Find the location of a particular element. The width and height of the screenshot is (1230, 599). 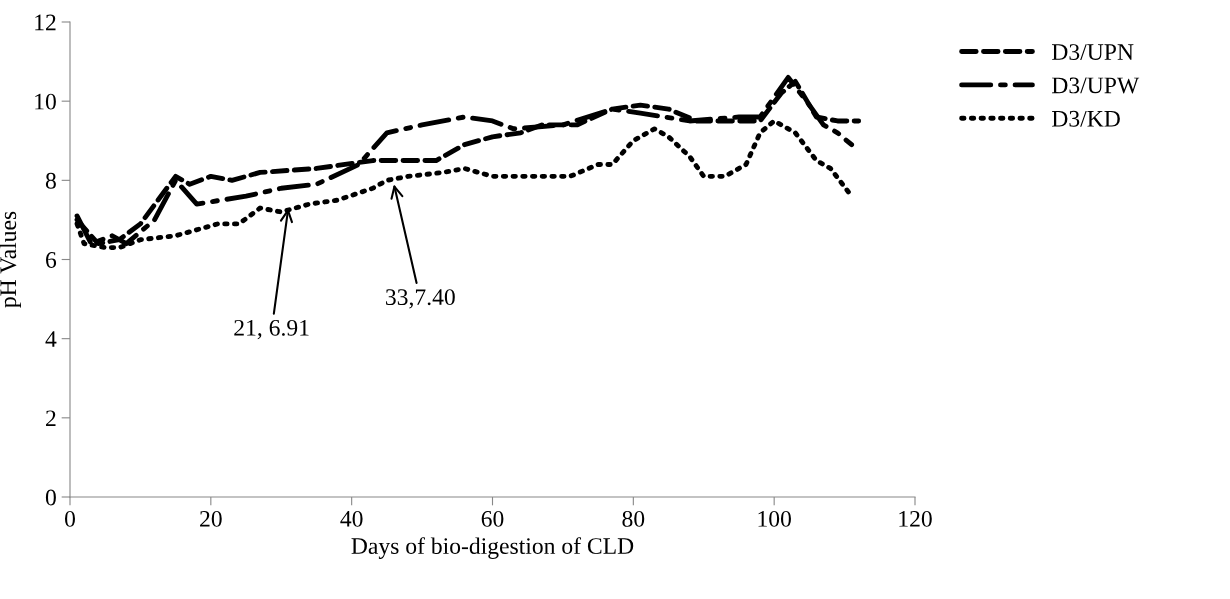

y-tick-label: 6 is located at coordinates (51, 260).